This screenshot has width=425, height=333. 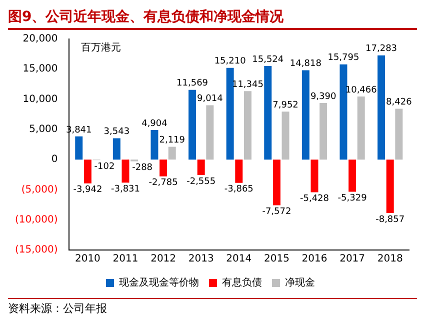 What do you see at coordinates (201, 259) in the screenshot?
I see `x-tick-label: 2013` at bounding box center [201, 259].